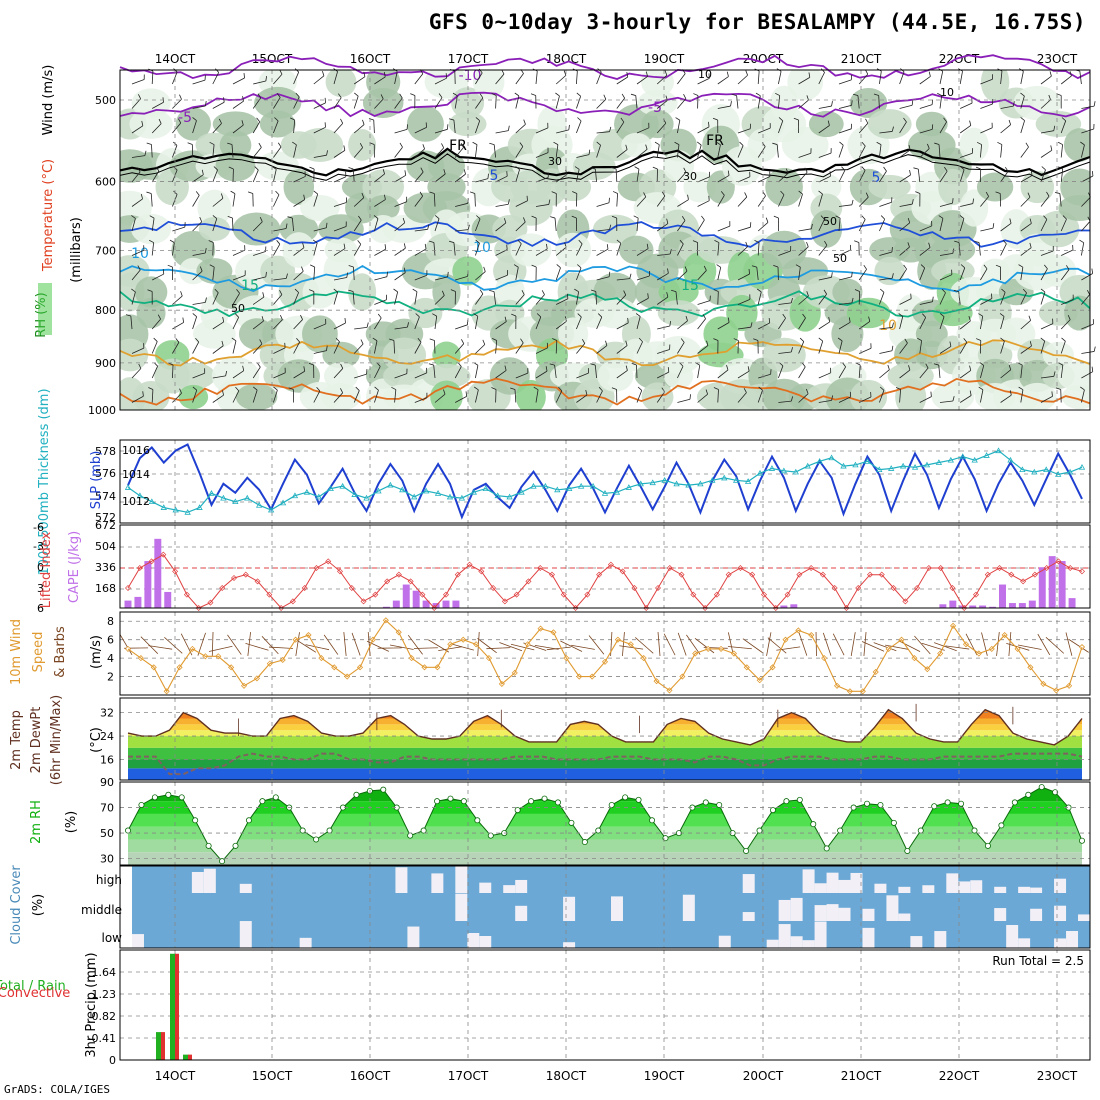 The image size is (1100, 1100). Describe the element at coordinates (605, 481) in the screenshot. I see `thickness-line` at that location.